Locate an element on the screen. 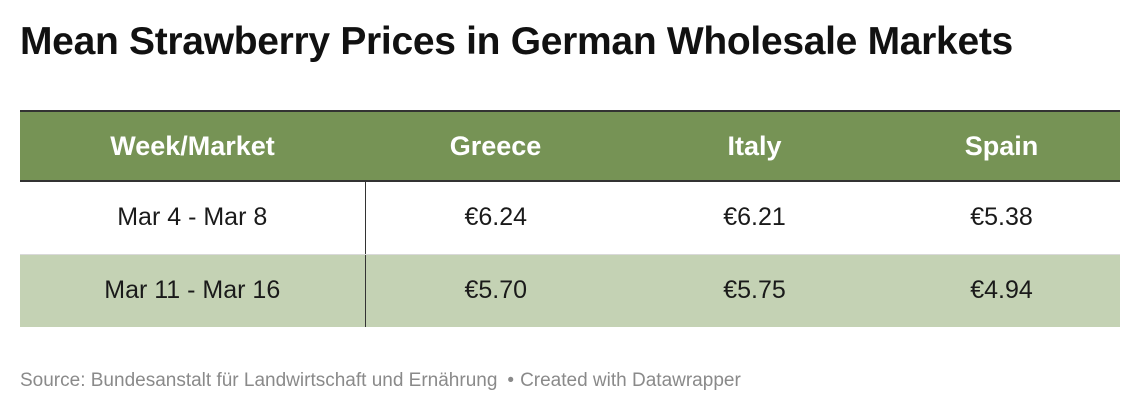 The width and height of the screenshot is (1140, 414). column-header-greece: Greece is located at coordinates (495, 146).